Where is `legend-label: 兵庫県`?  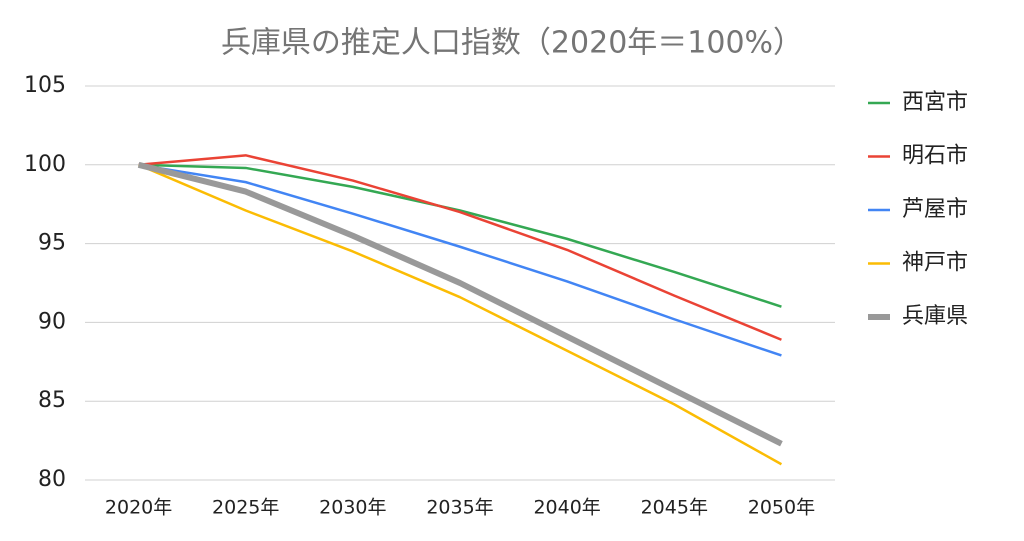
legend-label: 兵庫県 is located at coordinates (935, 316).